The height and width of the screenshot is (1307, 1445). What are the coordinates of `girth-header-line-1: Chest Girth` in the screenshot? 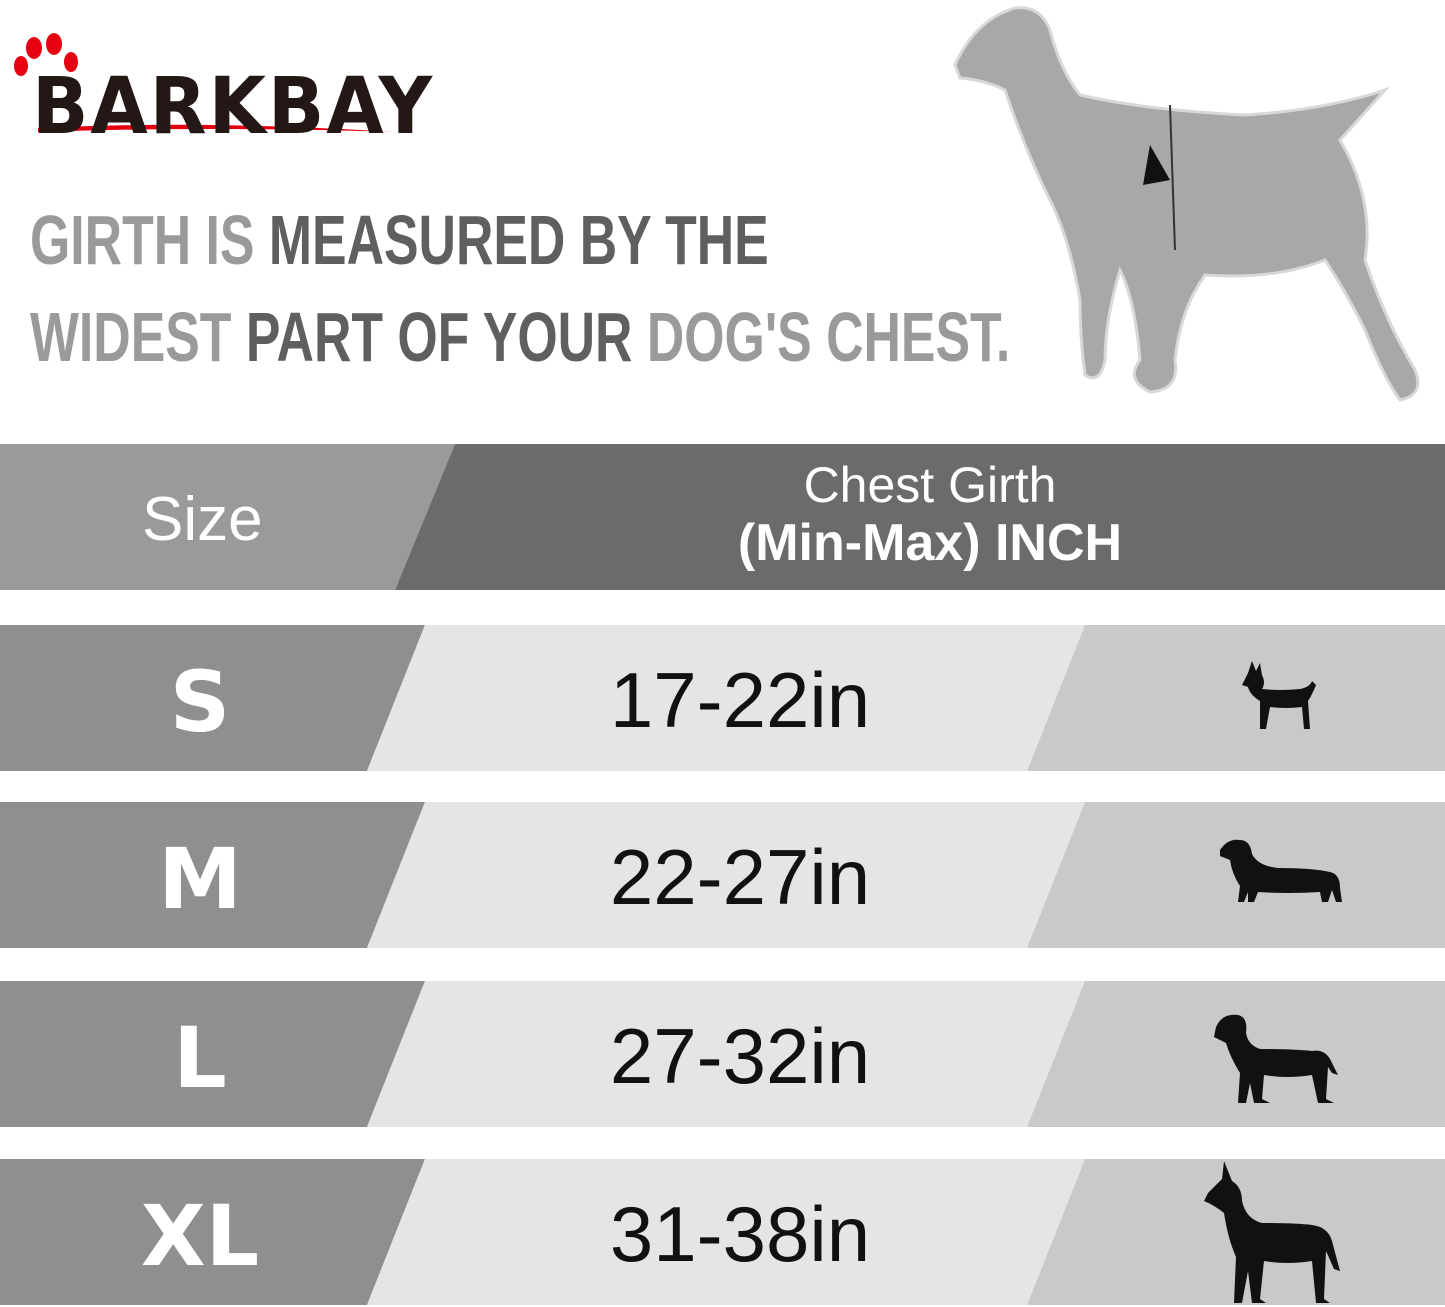 It's located at (930, 485).